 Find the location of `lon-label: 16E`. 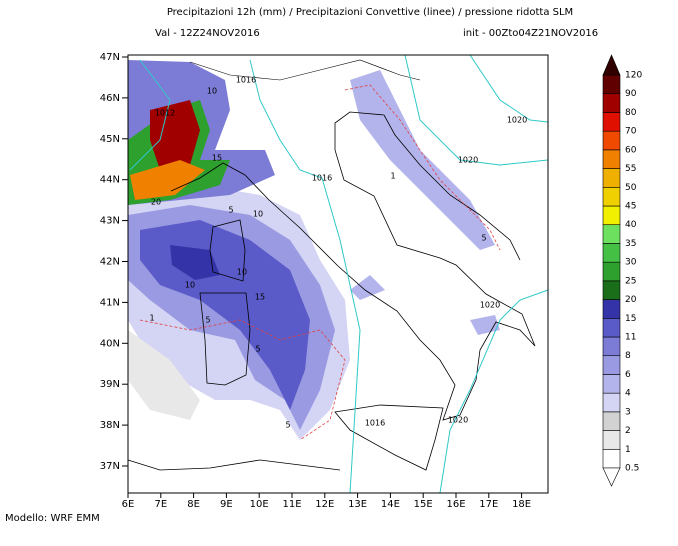

lon-label: 16E is located at coordinates (455, 504).